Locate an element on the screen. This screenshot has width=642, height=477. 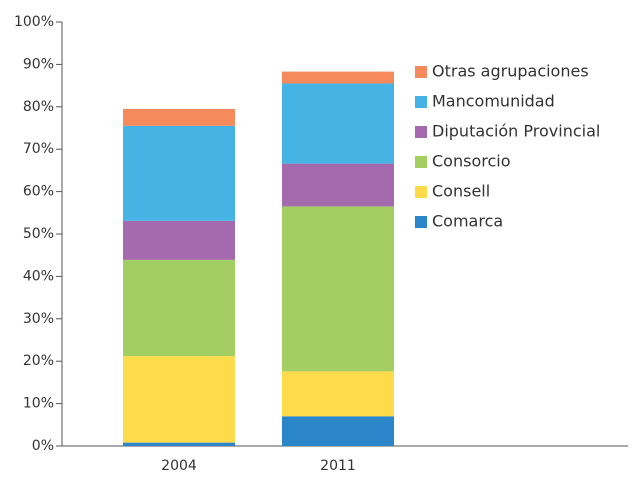
y-tick-label: 70% is located at coordinates (38, 149).